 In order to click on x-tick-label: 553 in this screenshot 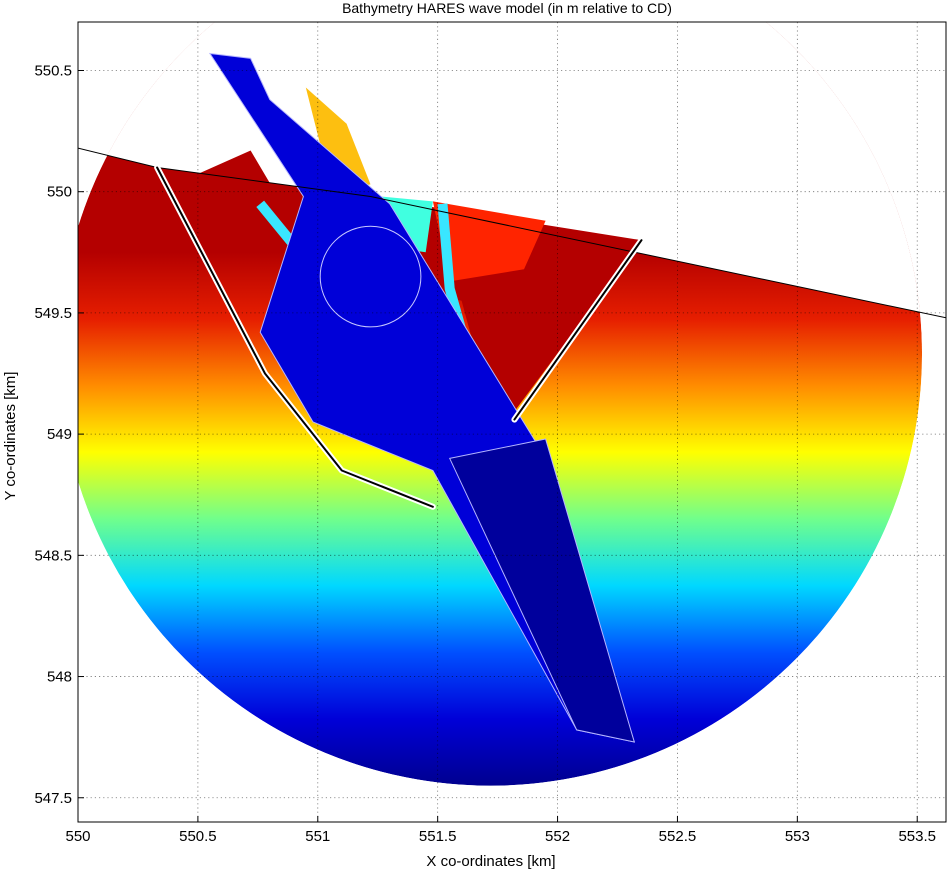, I will do `click(797, 836)`.